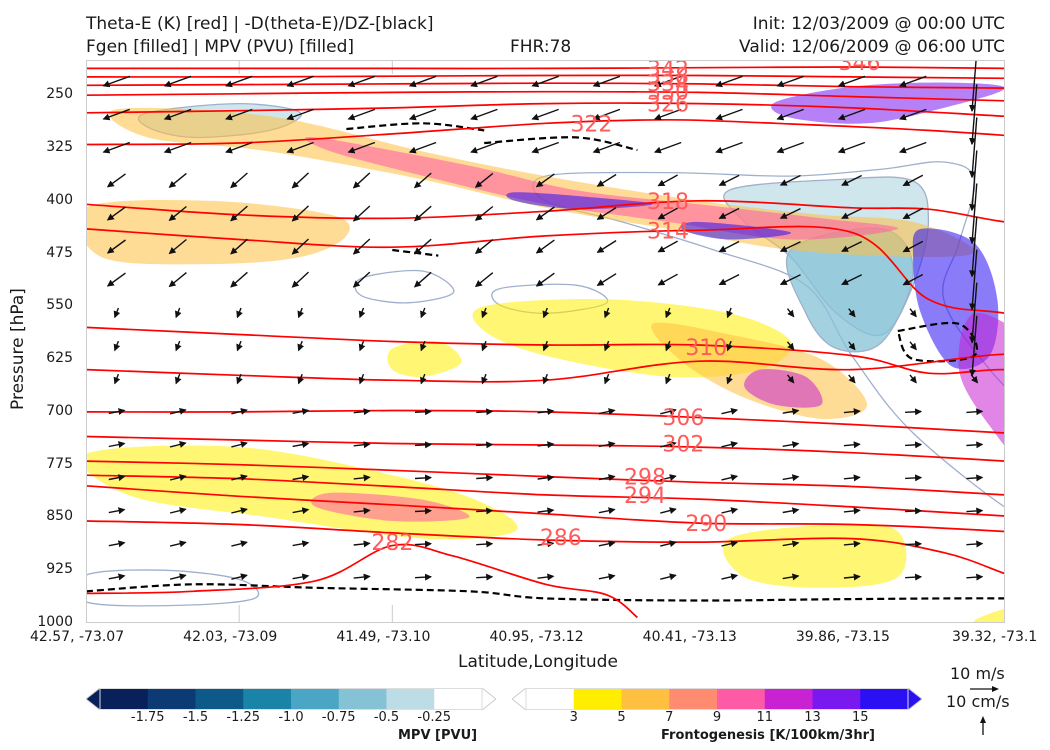 The image size is (1050, 750). Describe the element at coordinates (392, 543) in the screenshot. I see `theta-e-label-282: 282` at that location.